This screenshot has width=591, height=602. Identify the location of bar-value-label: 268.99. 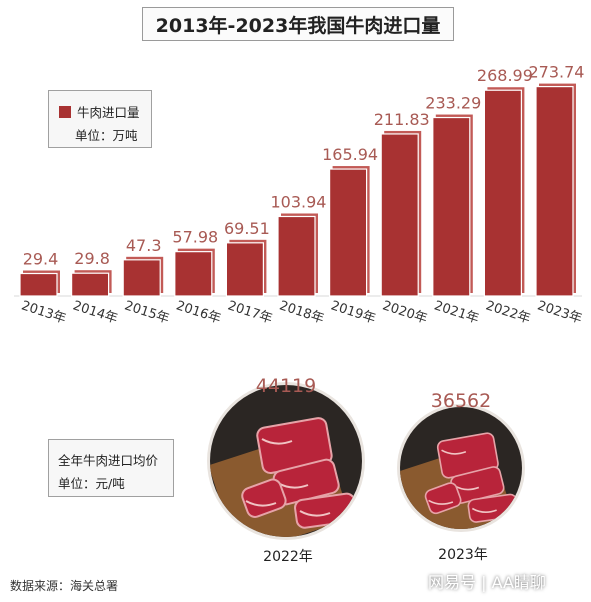
(505, 75).